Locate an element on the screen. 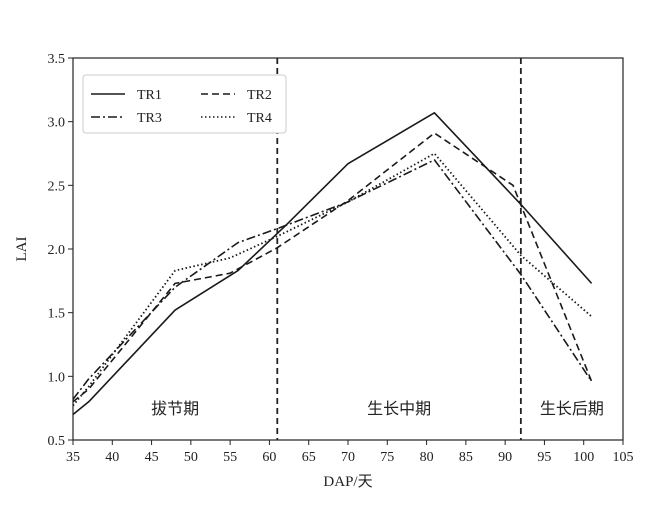 The width and height of the screenshot is (650, 513). y-tick-label: 0.5 is located at coordinates (57, 441).